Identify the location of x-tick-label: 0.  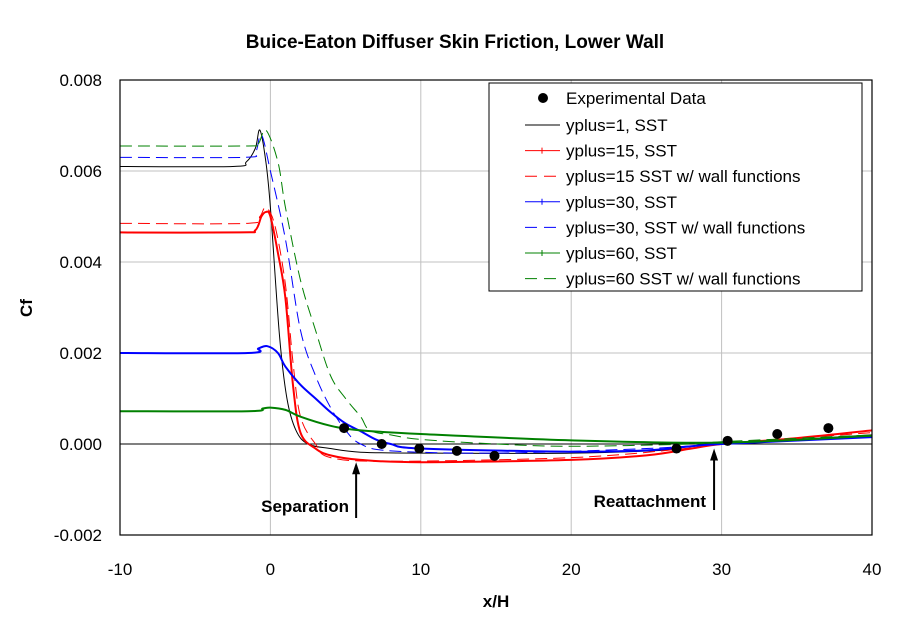
(270, 569).